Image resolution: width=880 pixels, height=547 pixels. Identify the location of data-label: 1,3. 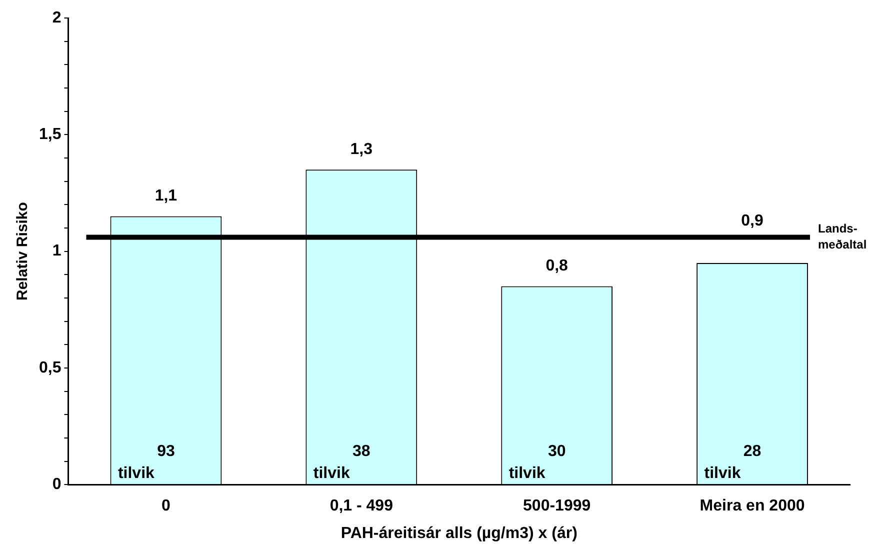
(361, 149).